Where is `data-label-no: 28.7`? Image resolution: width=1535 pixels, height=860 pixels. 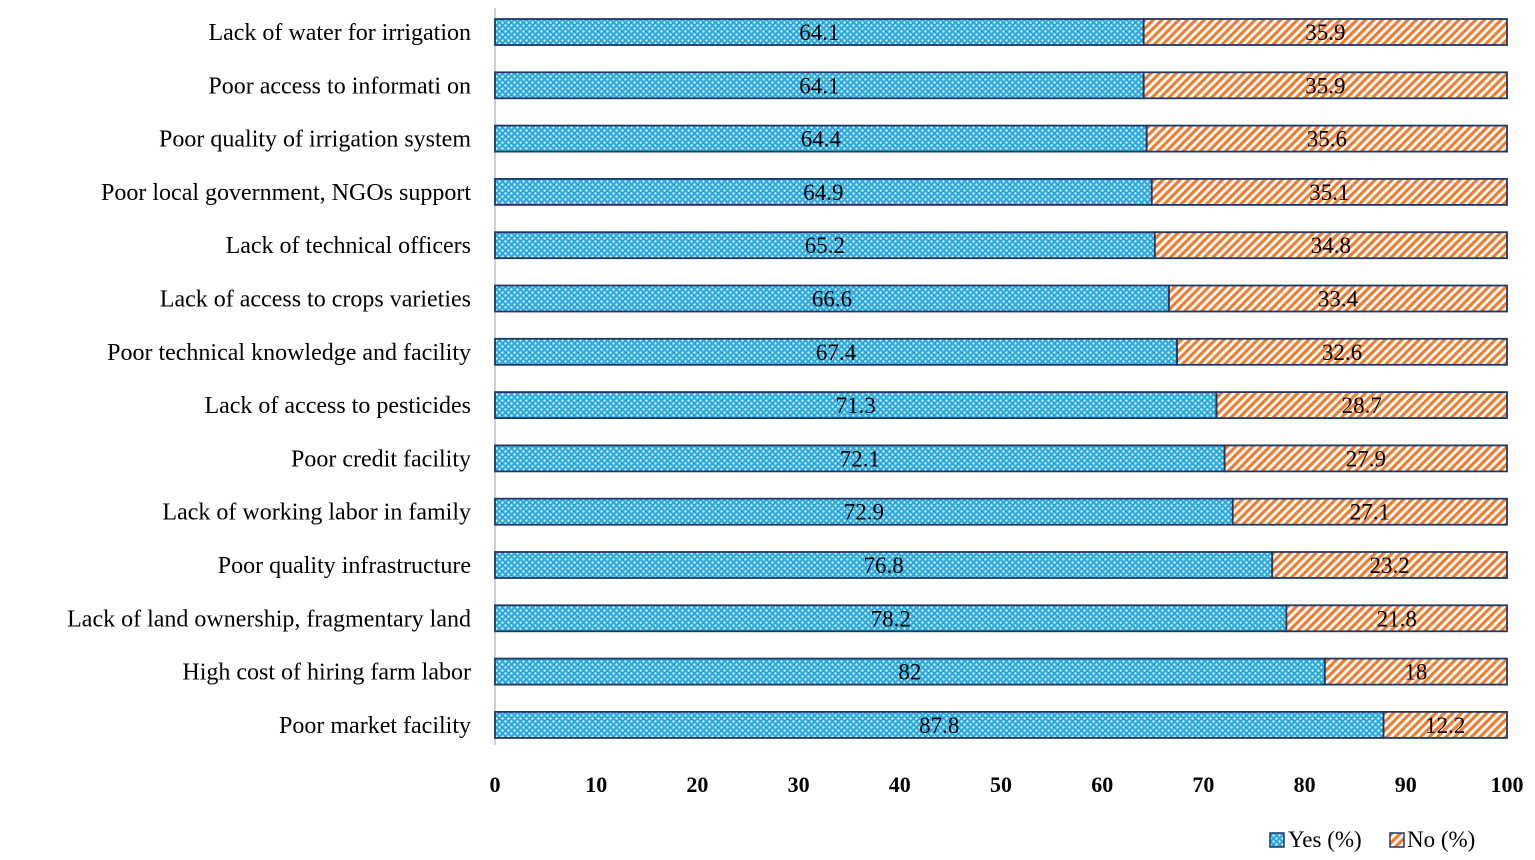
data-label-no: 28.7 is located at coordinates (1362, 405).